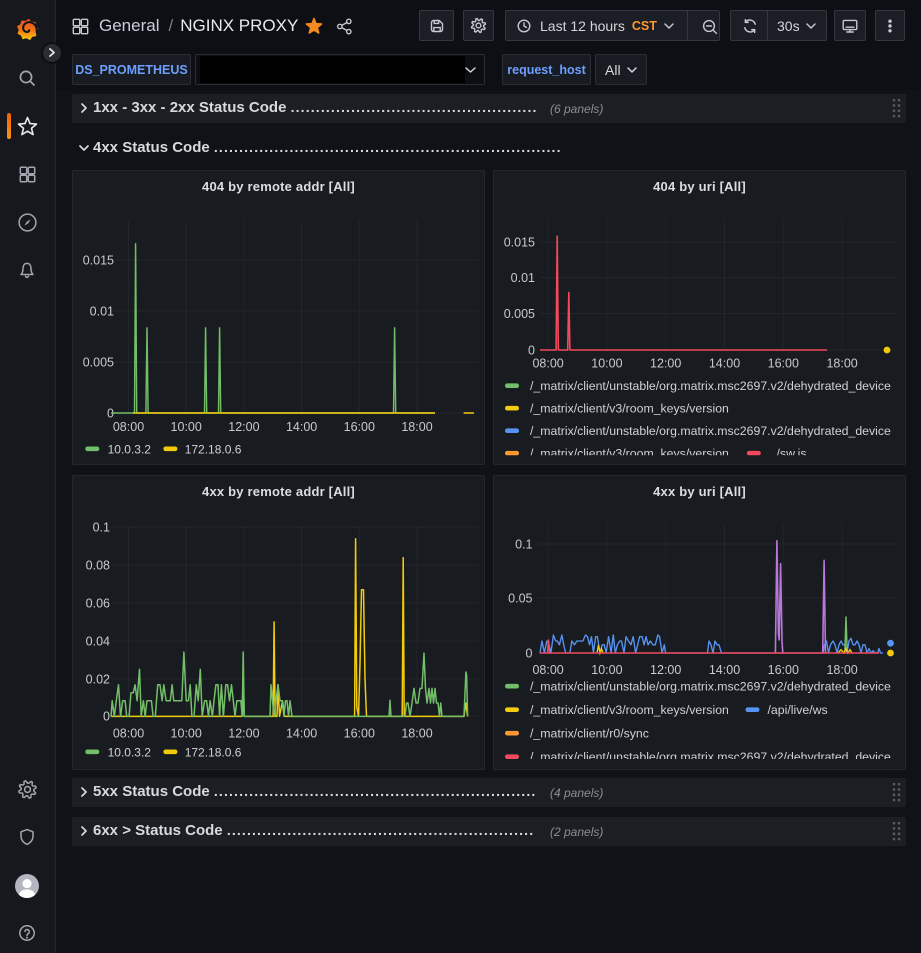 This screenshot has height=953, width=921. I want to click on svg-text: 0.05, so click(520, 598).